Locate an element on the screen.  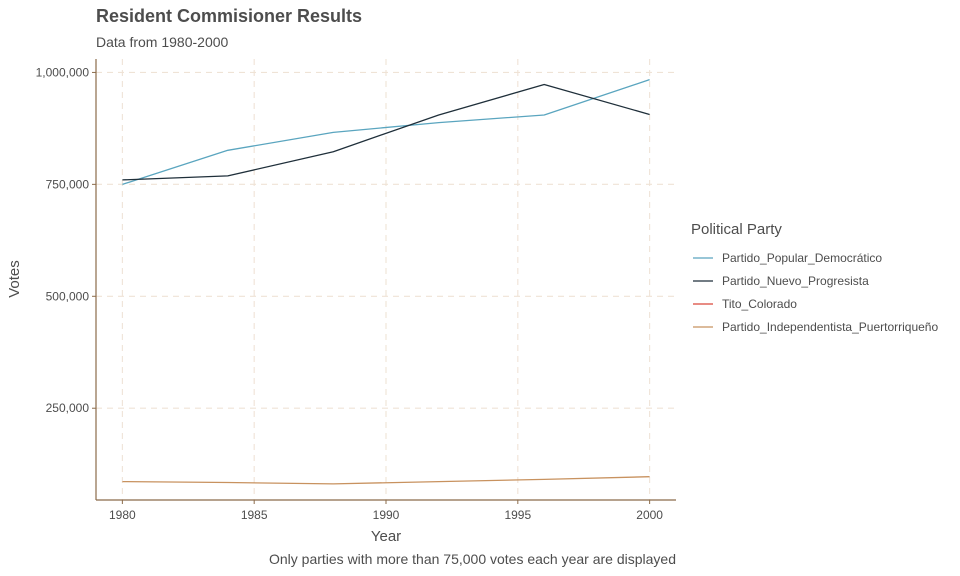
legend-label-3: Partido_Independentista_Puertorriqueño is located at coordinates (830, 327).